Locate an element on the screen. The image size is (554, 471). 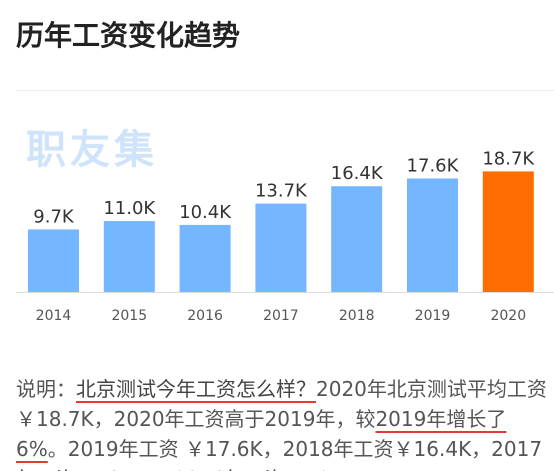
x-tick-label: 2018 is located at coordinates (357, 316).